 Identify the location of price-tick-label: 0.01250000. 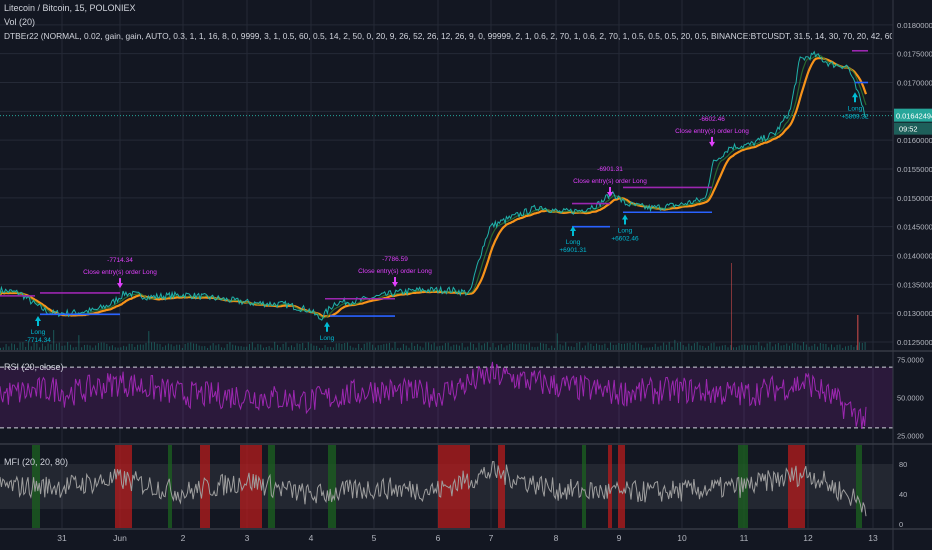
(914, 342).